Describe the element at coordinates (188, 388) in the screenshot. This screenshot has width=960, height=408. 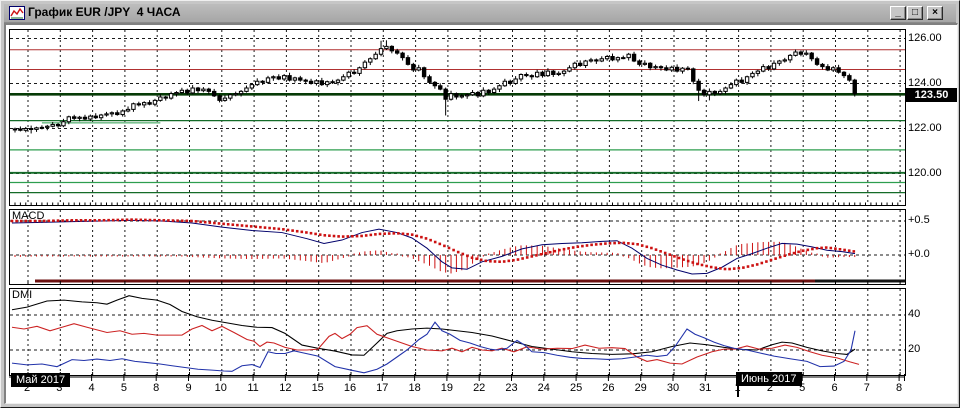
I see `axis-day-label: 9` at that location.